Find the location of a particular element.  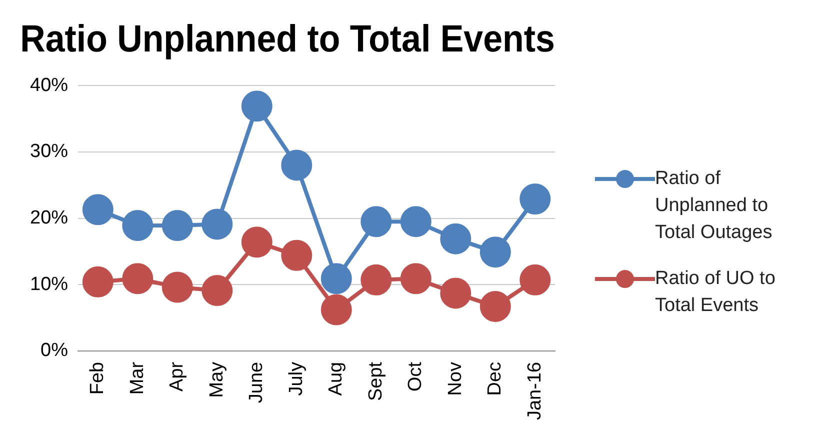

x-tick-label: Mar is located at coordinates (137, 378).